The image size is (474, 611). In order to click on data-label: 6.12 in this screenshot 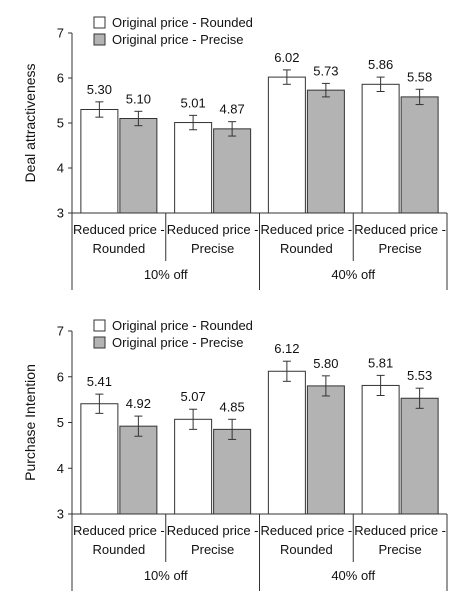, I will do `click(286, 348)`.